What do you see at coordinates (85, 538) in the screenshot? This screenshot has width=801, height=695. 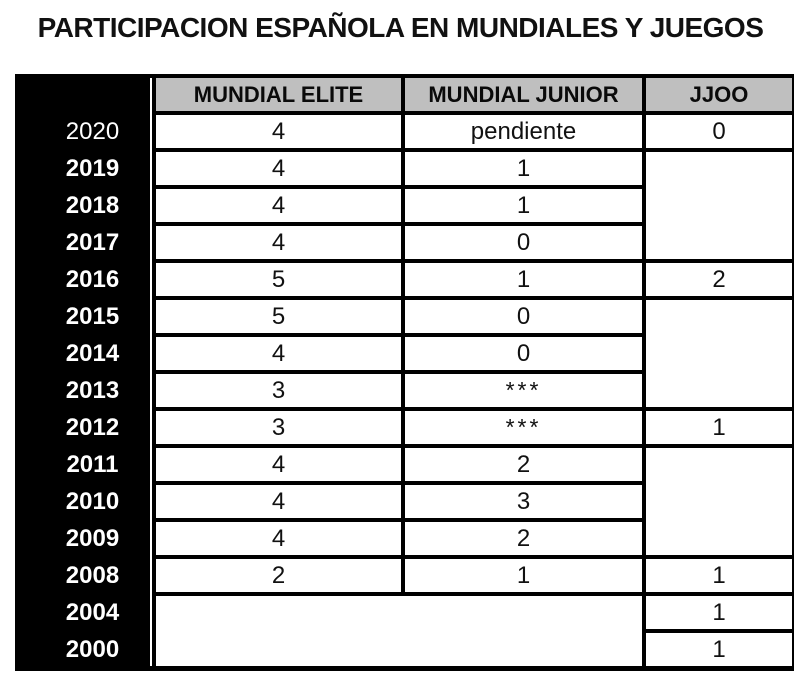 I see `year-2009: 2009` at bounding box center [85, 538].